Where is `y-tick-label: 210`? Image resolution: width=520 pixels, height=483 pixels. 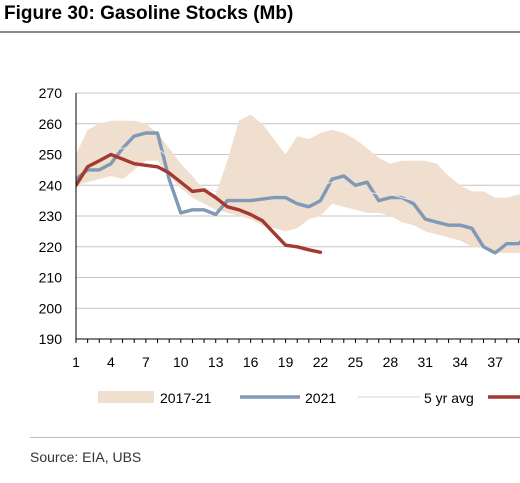 y-tick-label: 210 is located at coordinates (51, 278).